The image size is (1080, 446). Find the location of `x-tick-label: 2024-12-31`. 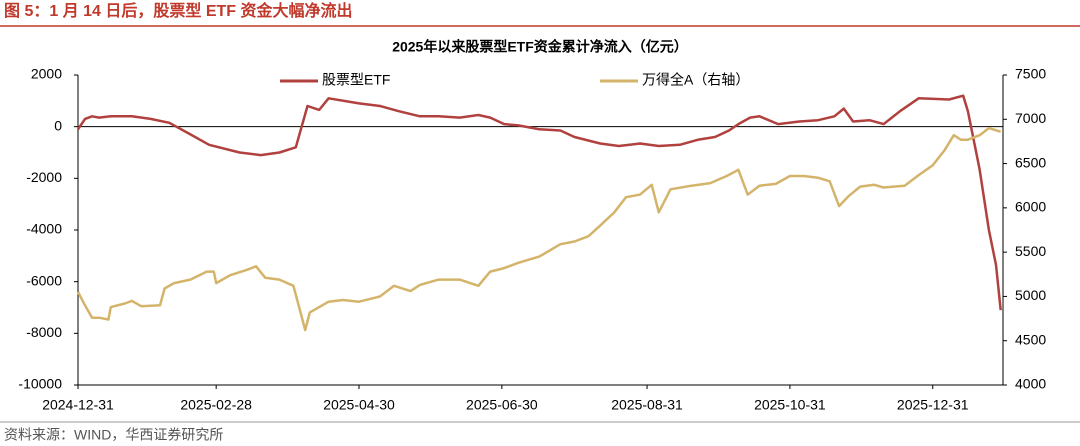

x-tick-label: 2024-12-31 is located at coordinates (78, 405).